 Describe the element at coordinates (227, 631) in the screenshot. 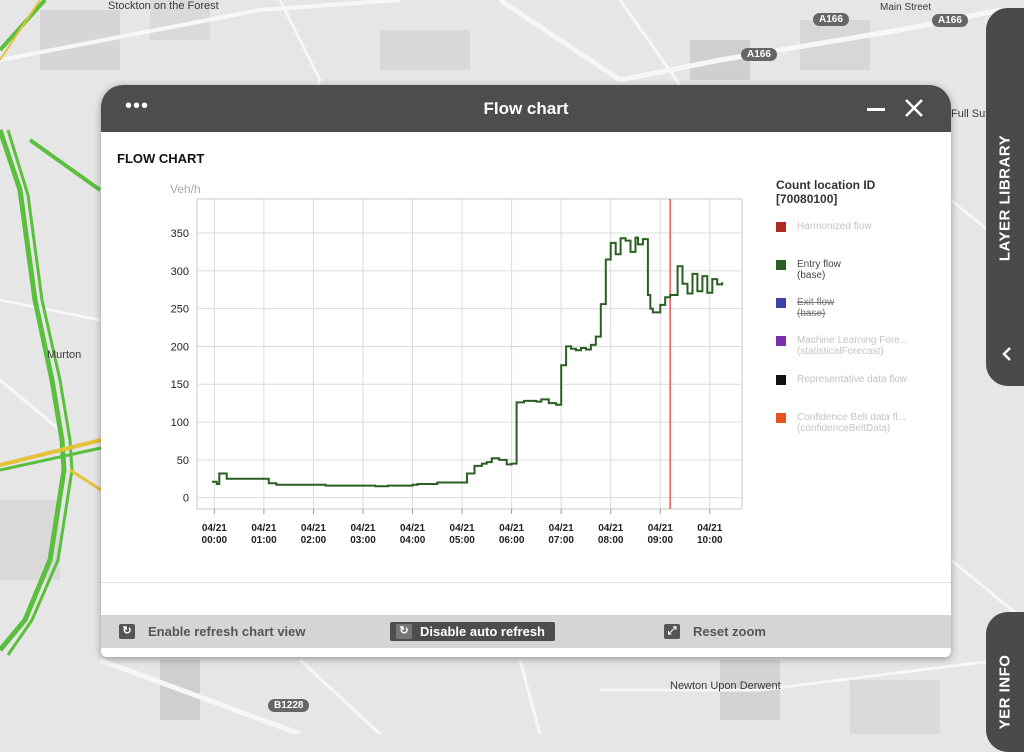

I see `enable-refresh-view-label: Enable refresh chart view` at that location.